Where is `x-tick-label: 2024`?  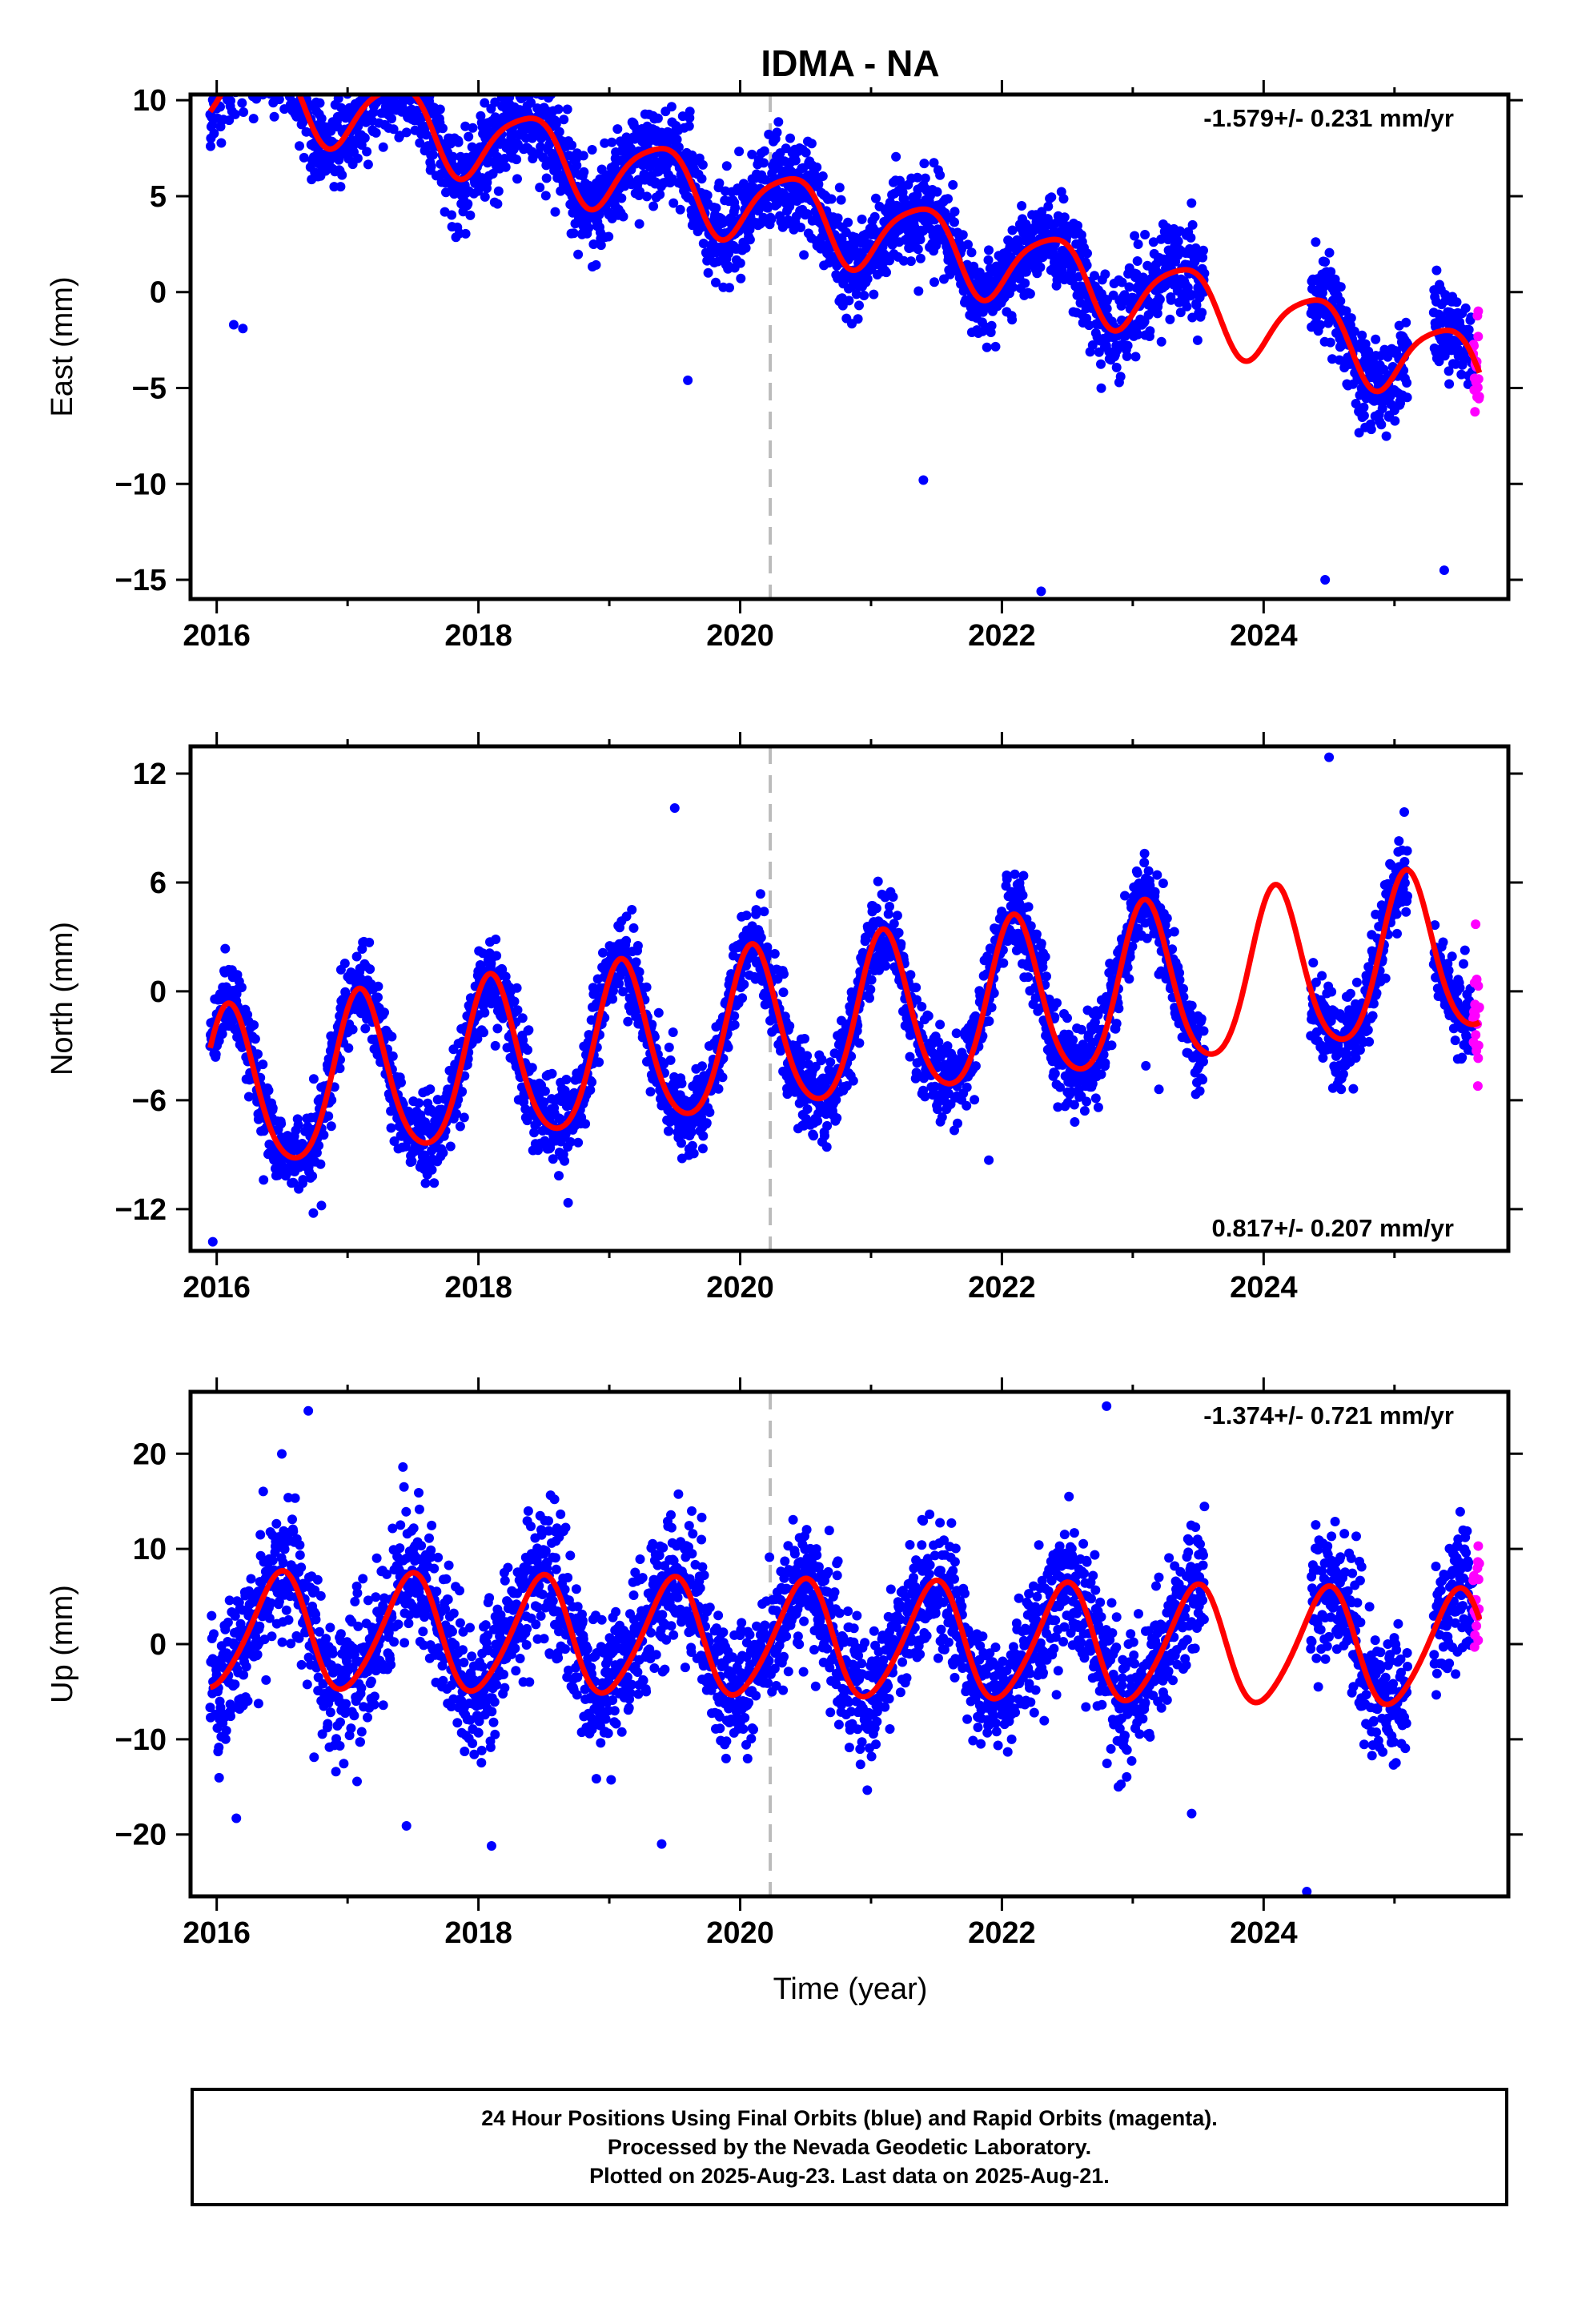
x-tick-label: 2024 is located at coordinates (1264, 636).